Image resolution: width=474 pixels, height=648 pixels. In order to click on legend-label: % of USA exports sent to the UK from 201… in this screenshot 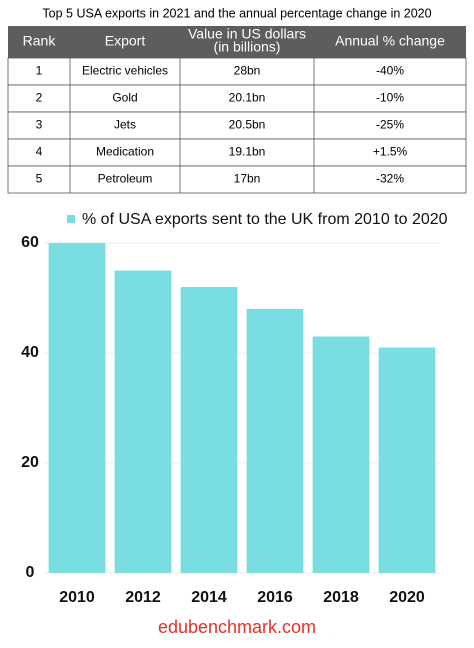, I will do `click(265, 219)`.